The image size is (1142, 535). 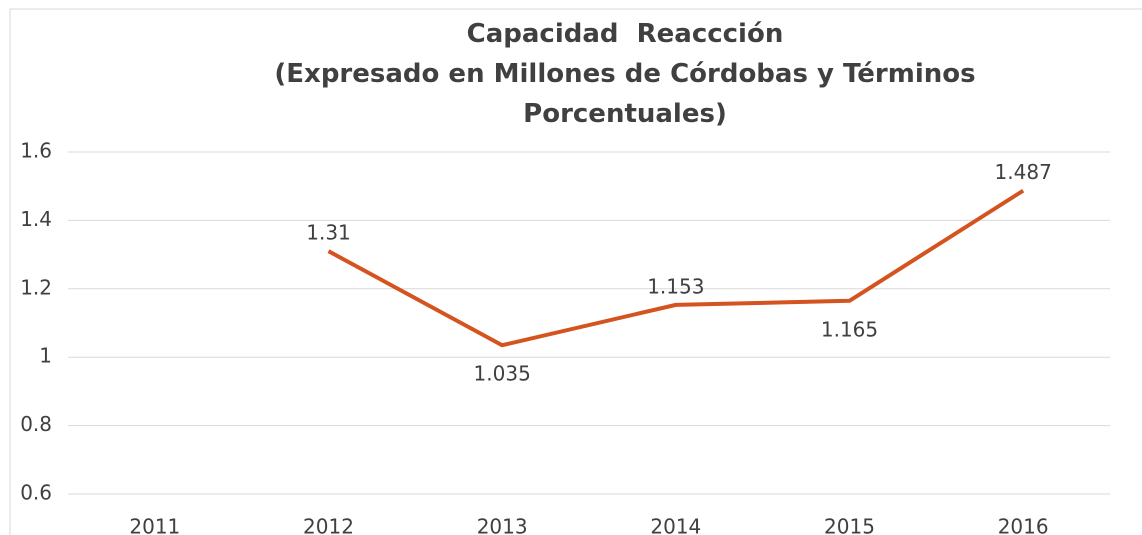 What do you see at coordinates (45, 356) in the screenshot?
I see `y-tick-label: 1` at bounding box center [45, 356].